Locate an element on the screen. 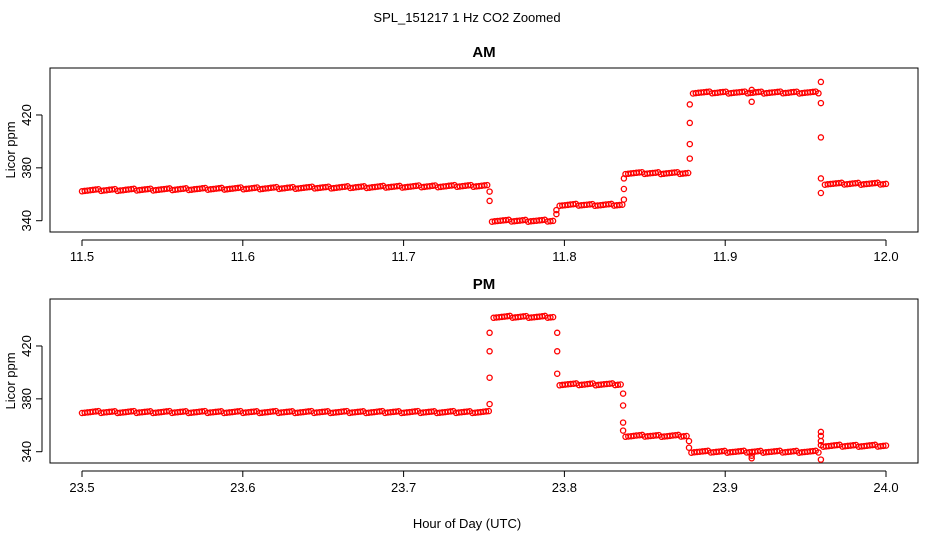  am-x-tick-label: 11.6 is located at coordinates (243, 256).